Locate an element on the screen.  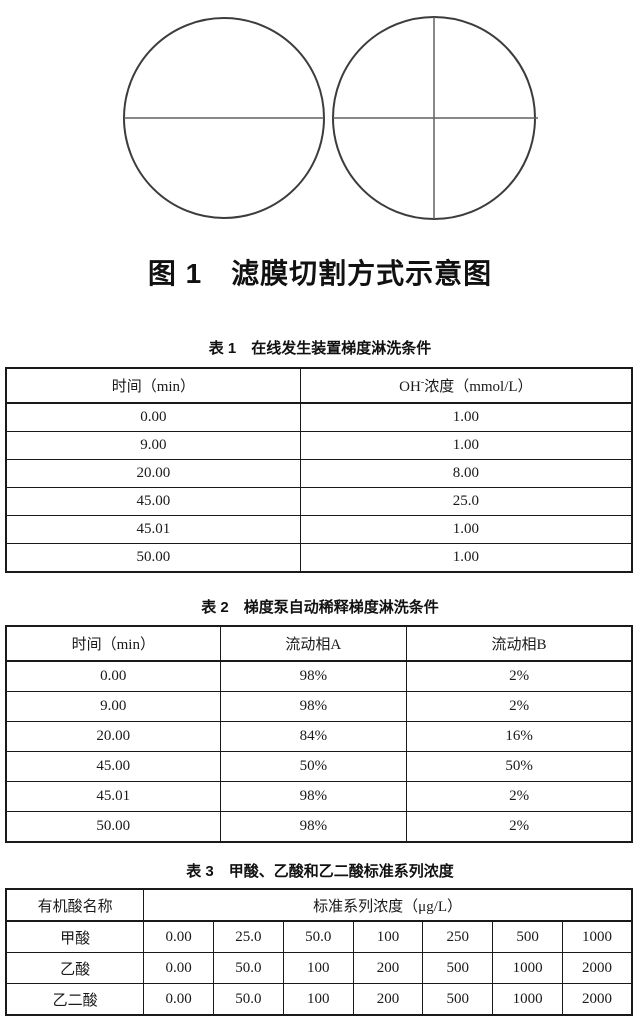
table-row: 20.00 84% 16% is located at coordinates (319, 736).